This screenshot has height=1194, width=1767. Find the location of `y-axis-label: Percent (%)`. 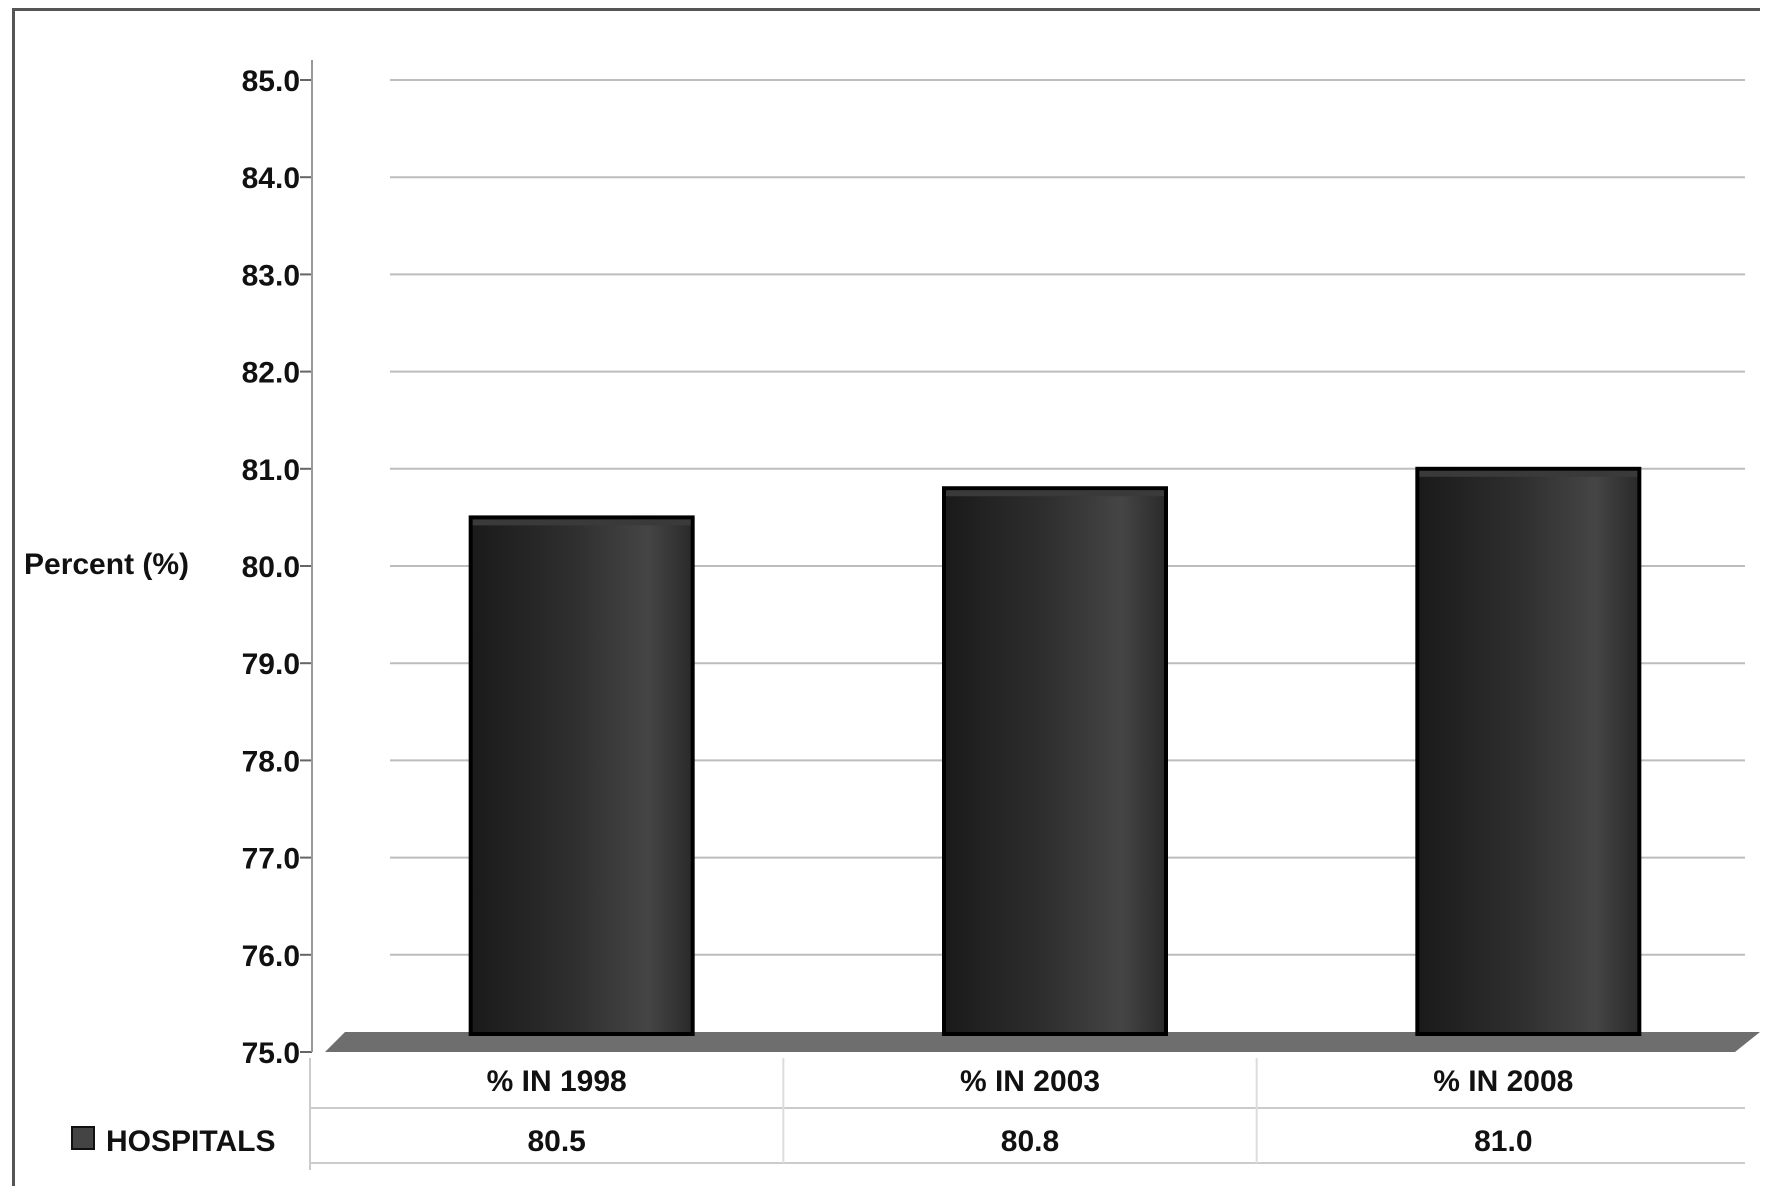

y-axis-label: Percent (%) is located at coordinates (106, 564).